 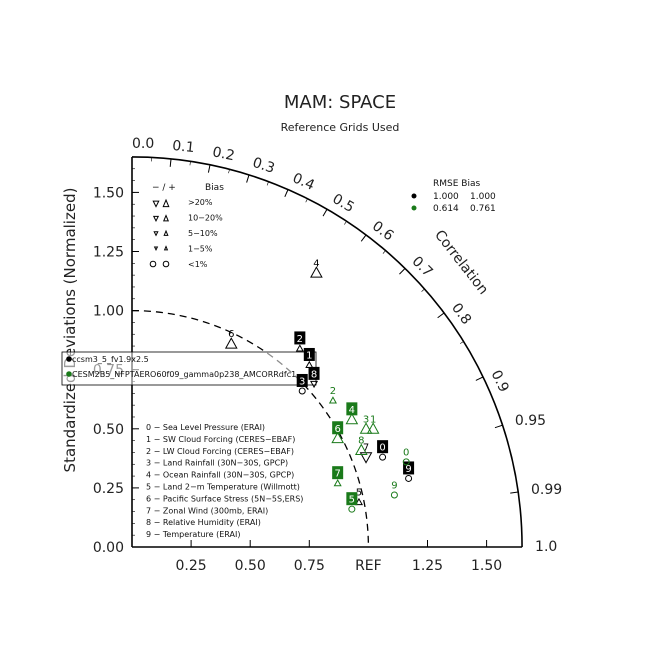 What do you see at coordinates (309, 566) in the screenshot?
I see `x-tick-label: 0.75` at bounding box center [309, 566].